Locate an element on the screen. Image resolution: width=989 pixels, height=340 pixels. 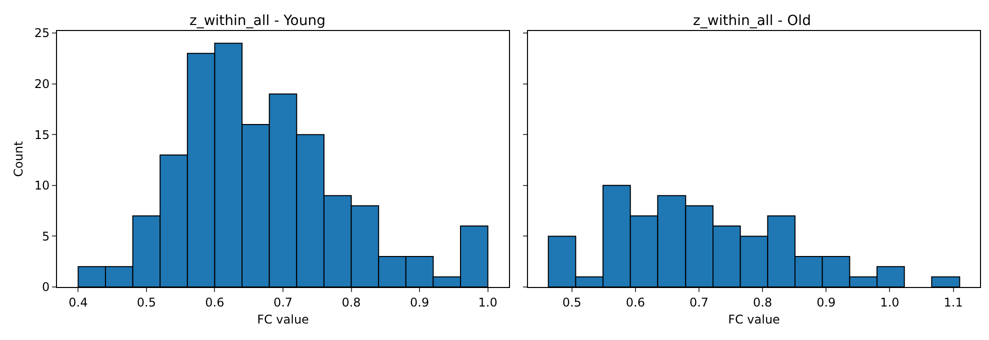
chart-title: z_within_all - Young is located at coordinates (257, 21).